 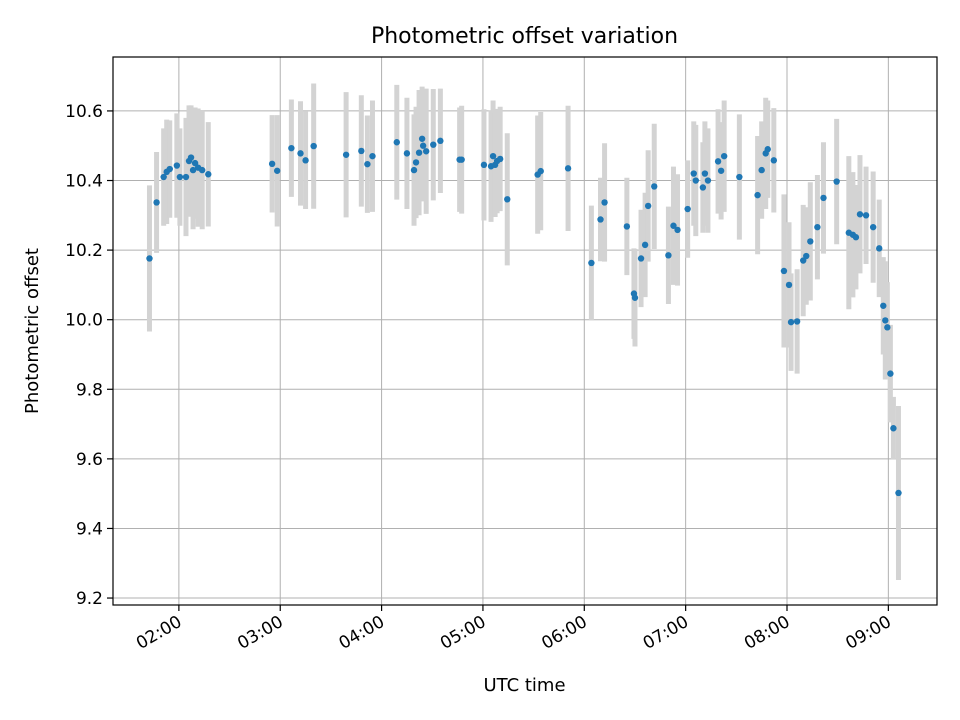 I want to click on y-axis: 9.2 9.4 9.6 9.8 10.0 10.2 10.4 10.6, so click(x=89, y=355).